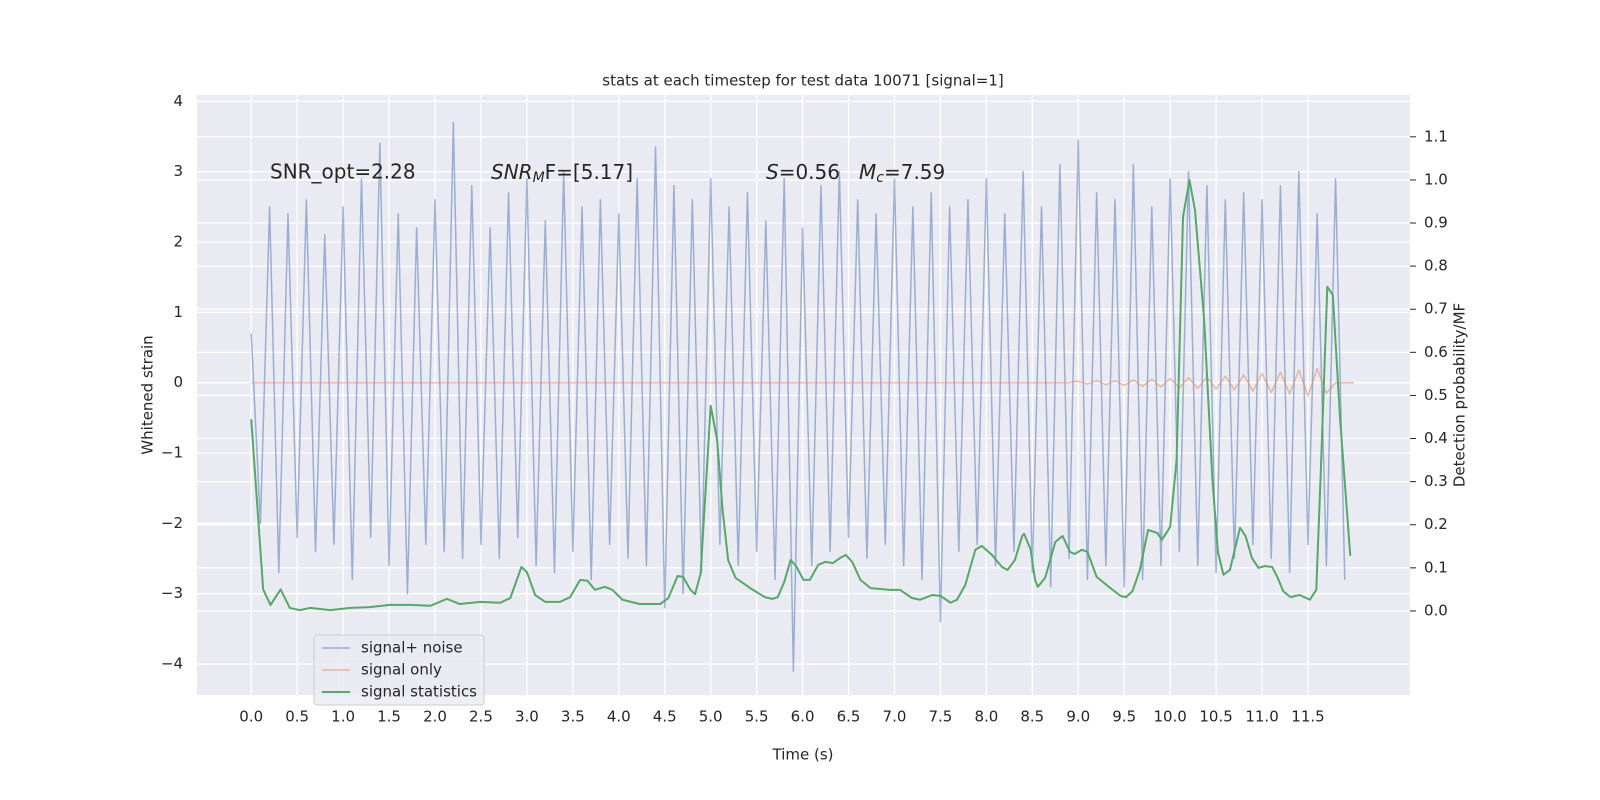 Image resolution: width=1600 pixels, height=800 pixels. I want to click on x-tick-label: 0.0, so click(251, 717).